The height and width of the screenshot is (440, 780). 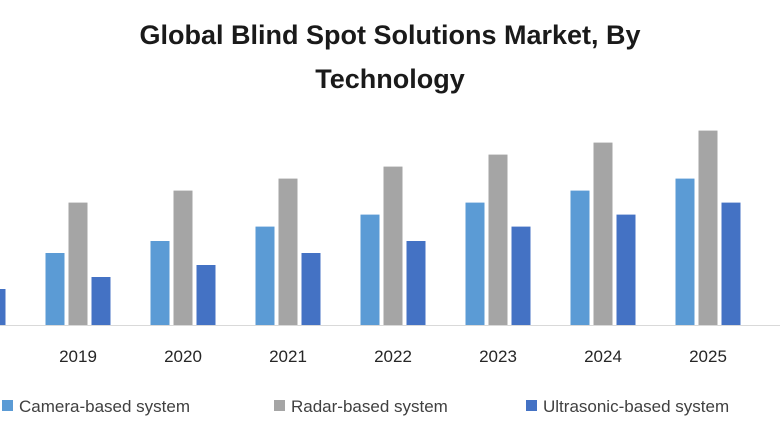 What do you see at coordinates (731, 263) in the screenshot?
I see `bar-ultrasonic-based-system-2025` at bounding box center [731, 263].